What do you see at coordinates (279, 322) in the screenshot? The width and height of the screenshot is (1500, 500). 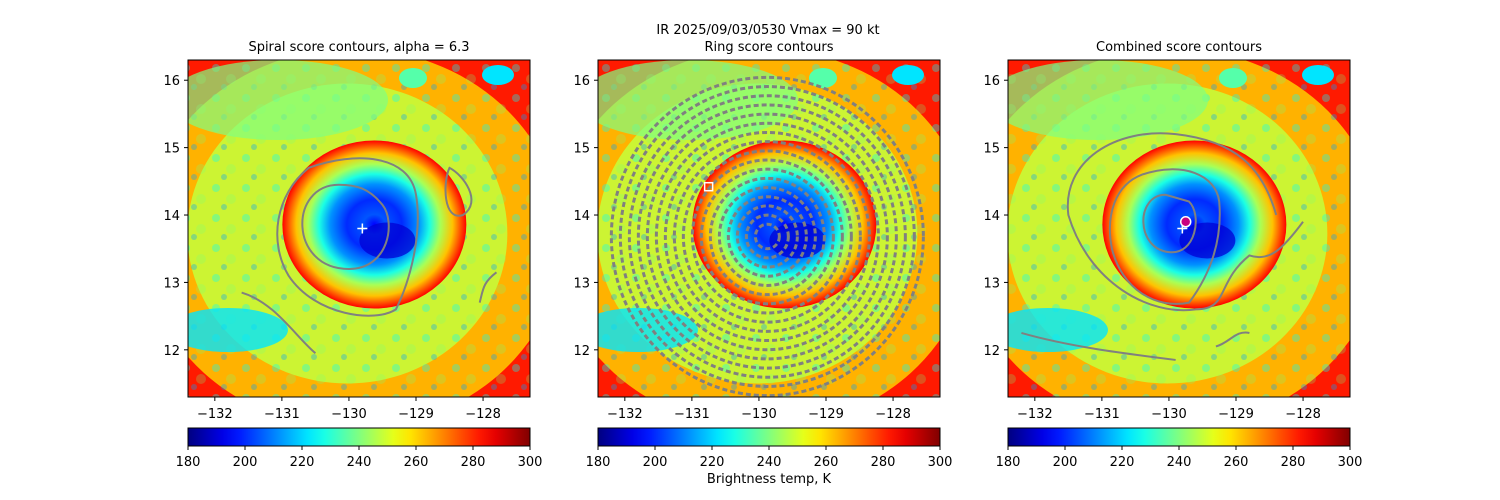 I see `contour-sw-arm` at bounding box center [279, 322].